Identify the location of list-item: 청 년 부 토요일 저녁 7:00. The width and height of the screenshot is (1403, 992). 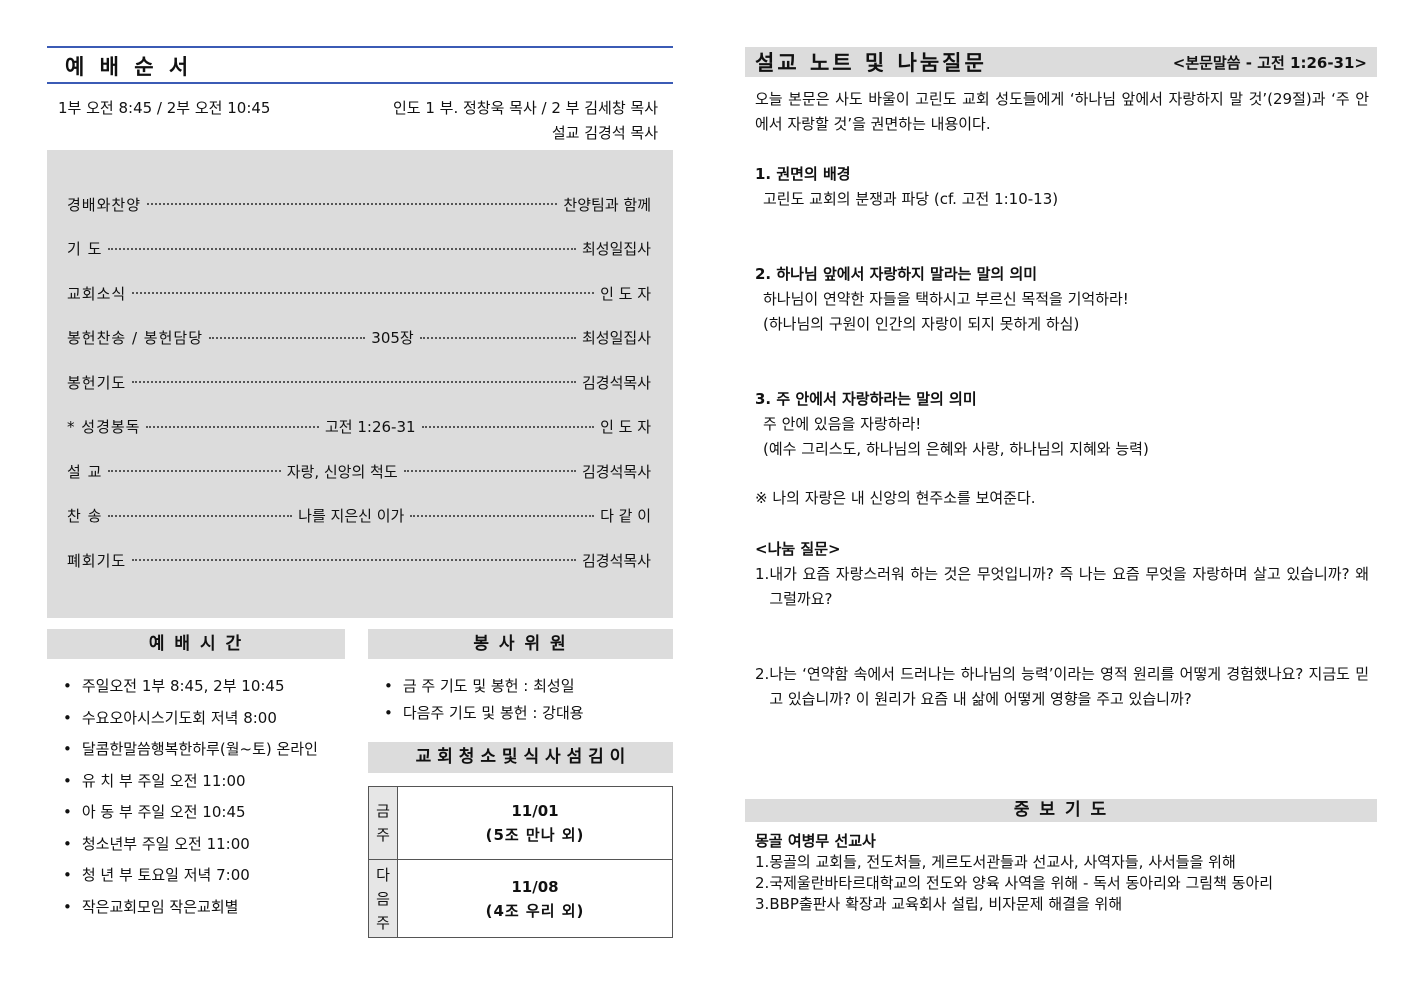
(204, 880).